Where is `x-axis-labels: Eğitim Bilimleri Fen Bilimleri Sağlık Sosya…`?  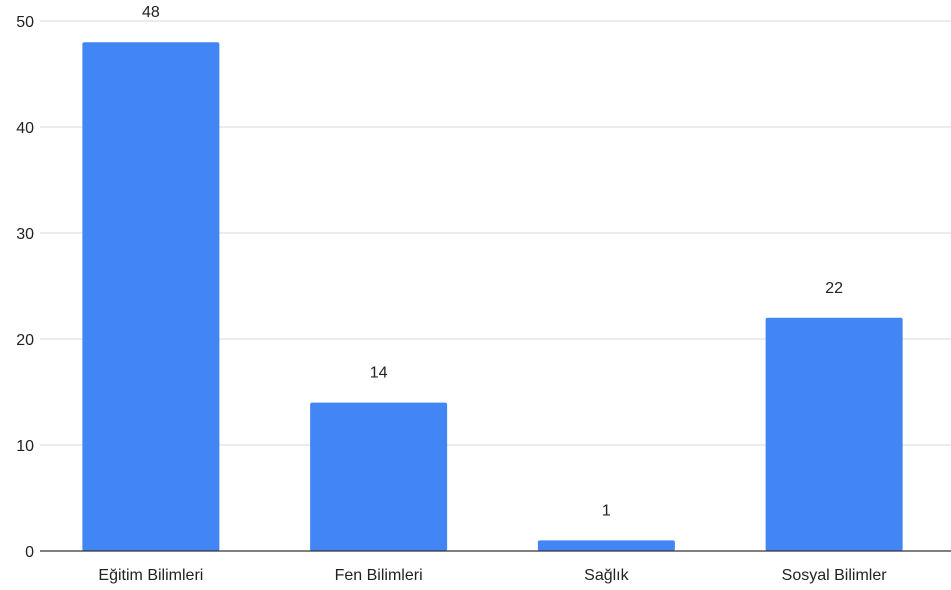 x-axis-labels: Eğitim Bilimleri Fen Bilimleri Sağlık Sosya… is located at coordinates (492, 575).